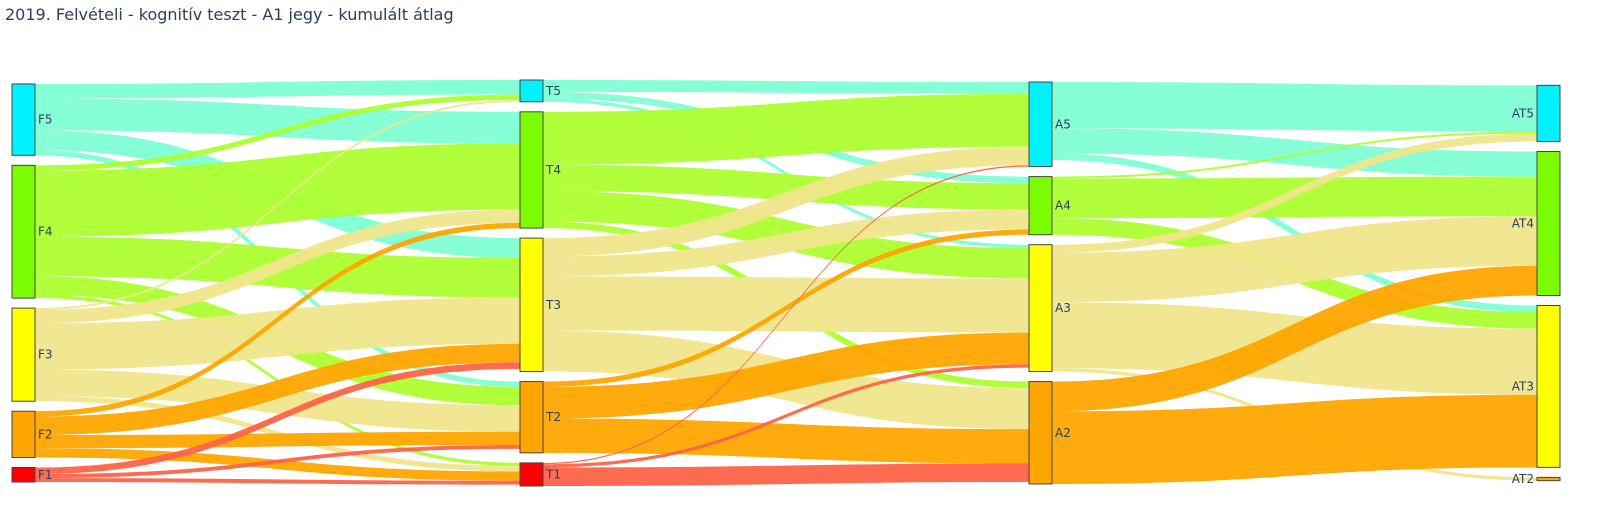  I want to click on link-F2-T4, so click(277, 319).